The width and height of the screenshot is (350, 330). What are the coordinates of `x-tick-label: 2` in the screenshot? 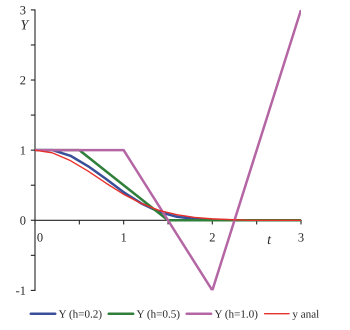 It's located at (212, 237).